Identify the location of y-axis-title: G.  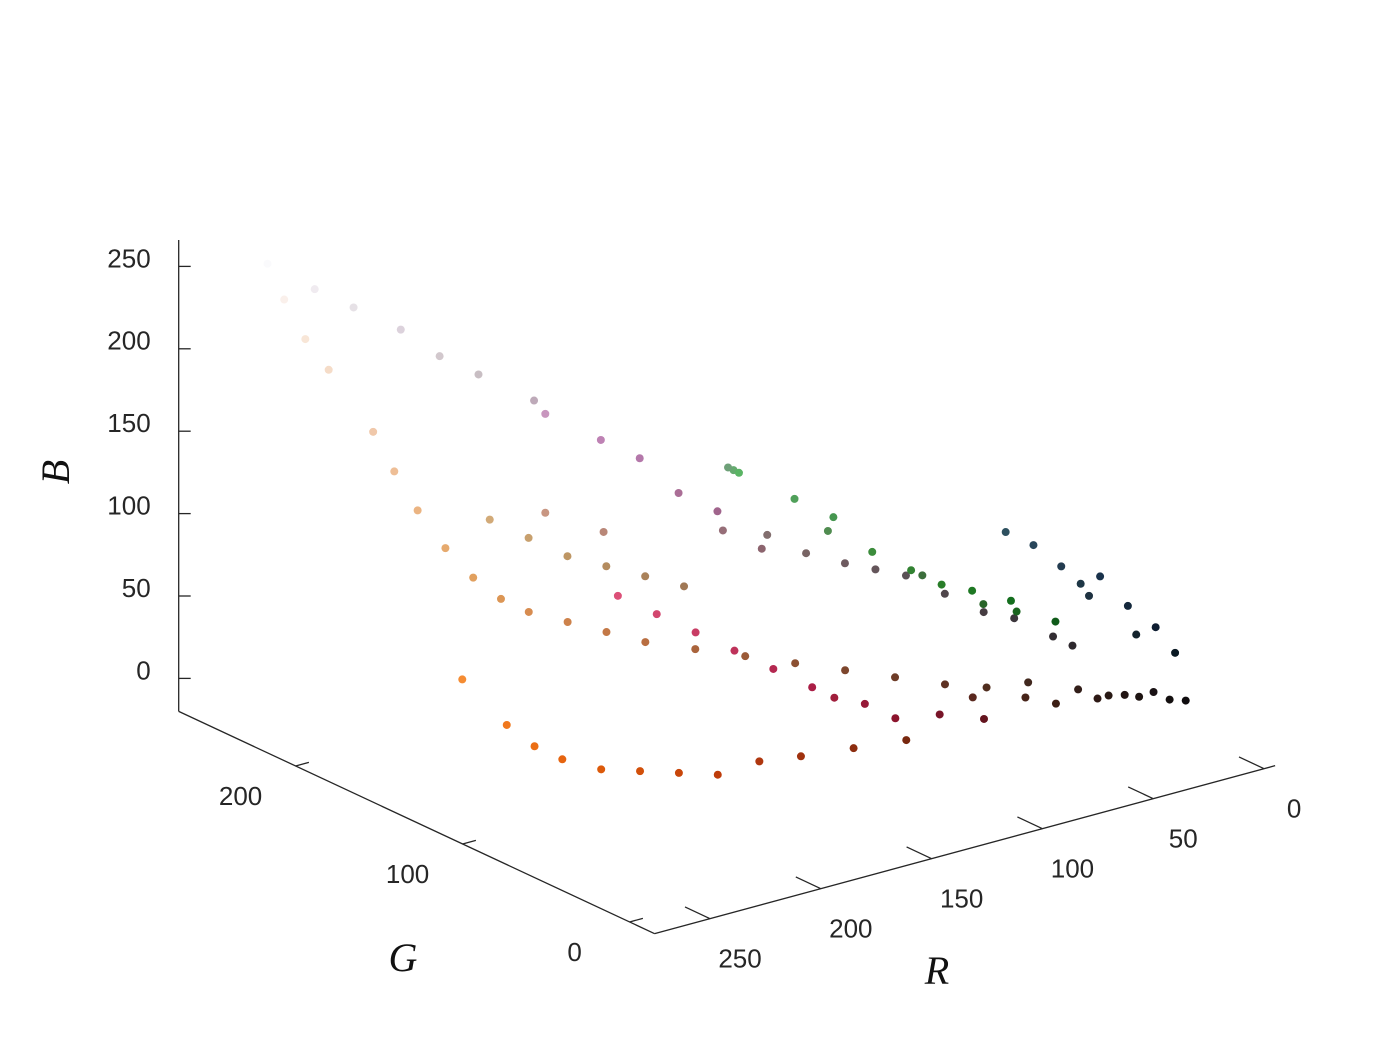
(403, 957).